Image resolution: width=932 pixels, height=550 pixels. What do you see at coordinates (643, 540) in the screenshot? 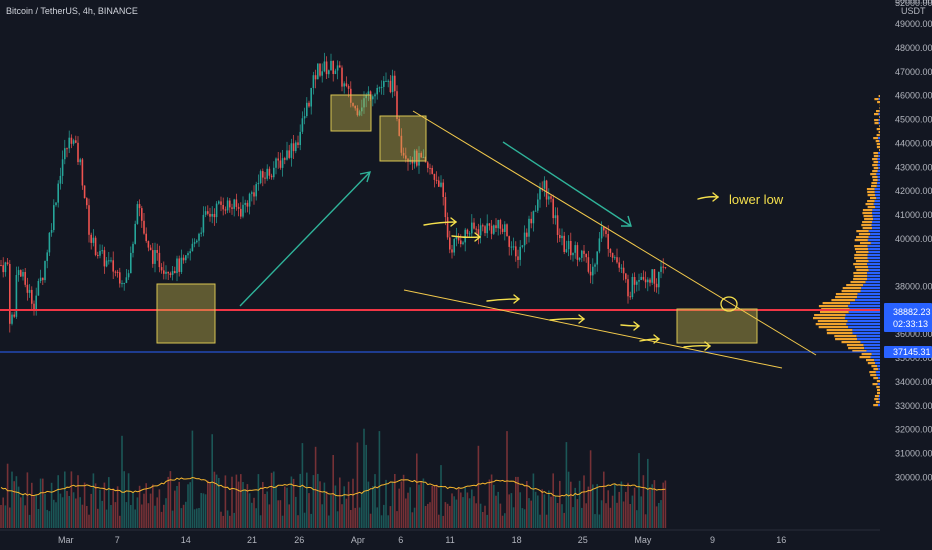
I see `time-axis-label: May` at bounding box center [643, 540].